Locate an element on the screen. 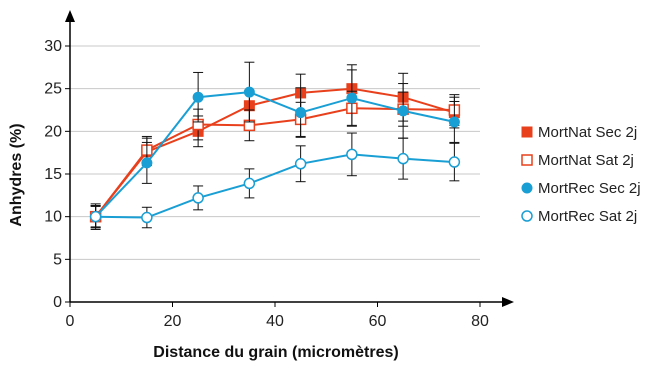  y-axis-arrow is located at coordinates (70, 16).